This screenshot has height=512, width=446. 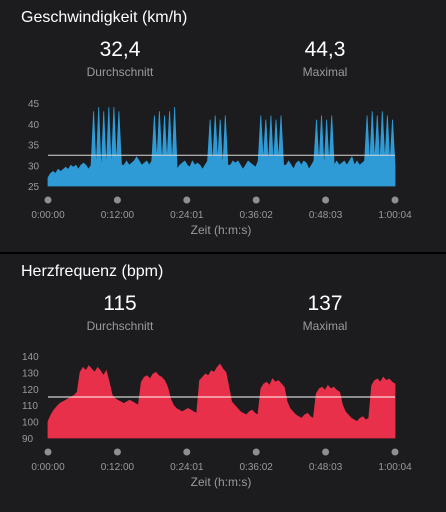 What do you see at coordinates (257, 467) in the screenshot?
I see `hr-x-tick: 0:36:02` at bounding box center [257, 467].